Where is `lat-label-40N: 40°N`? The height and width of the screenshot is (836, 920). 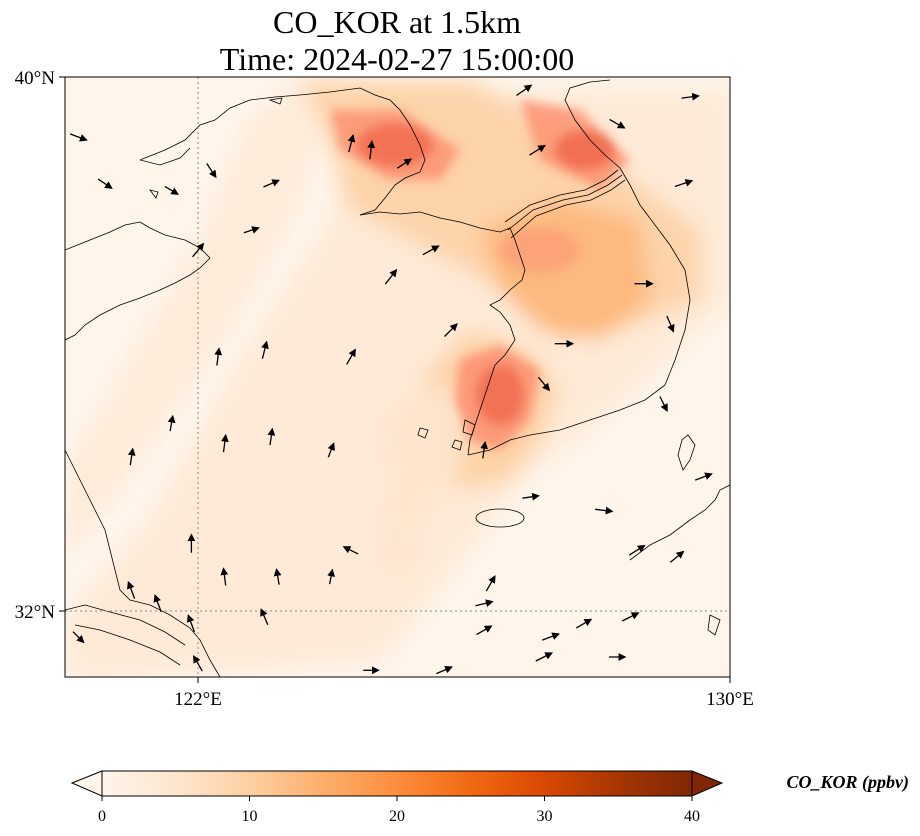
lat-label-40N: 40°N is located at coordinates (35, 78).